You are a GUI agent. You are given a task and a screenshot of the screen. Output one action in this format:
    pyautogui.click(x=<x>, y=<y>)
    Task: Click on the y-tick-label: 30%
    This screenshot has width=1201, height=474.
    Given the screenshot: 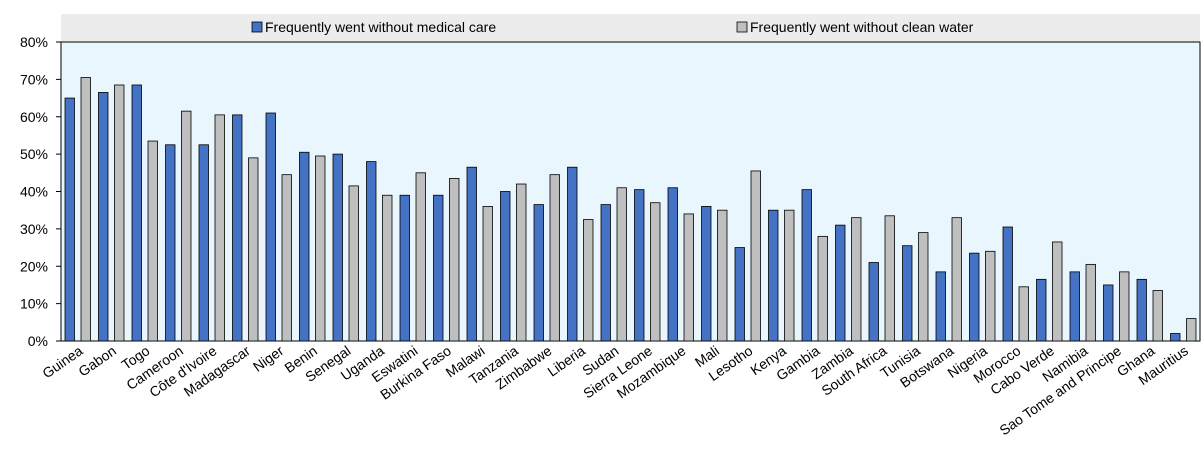 What is the action you would take?
    pyautogui.click(x=34, y=229)
    